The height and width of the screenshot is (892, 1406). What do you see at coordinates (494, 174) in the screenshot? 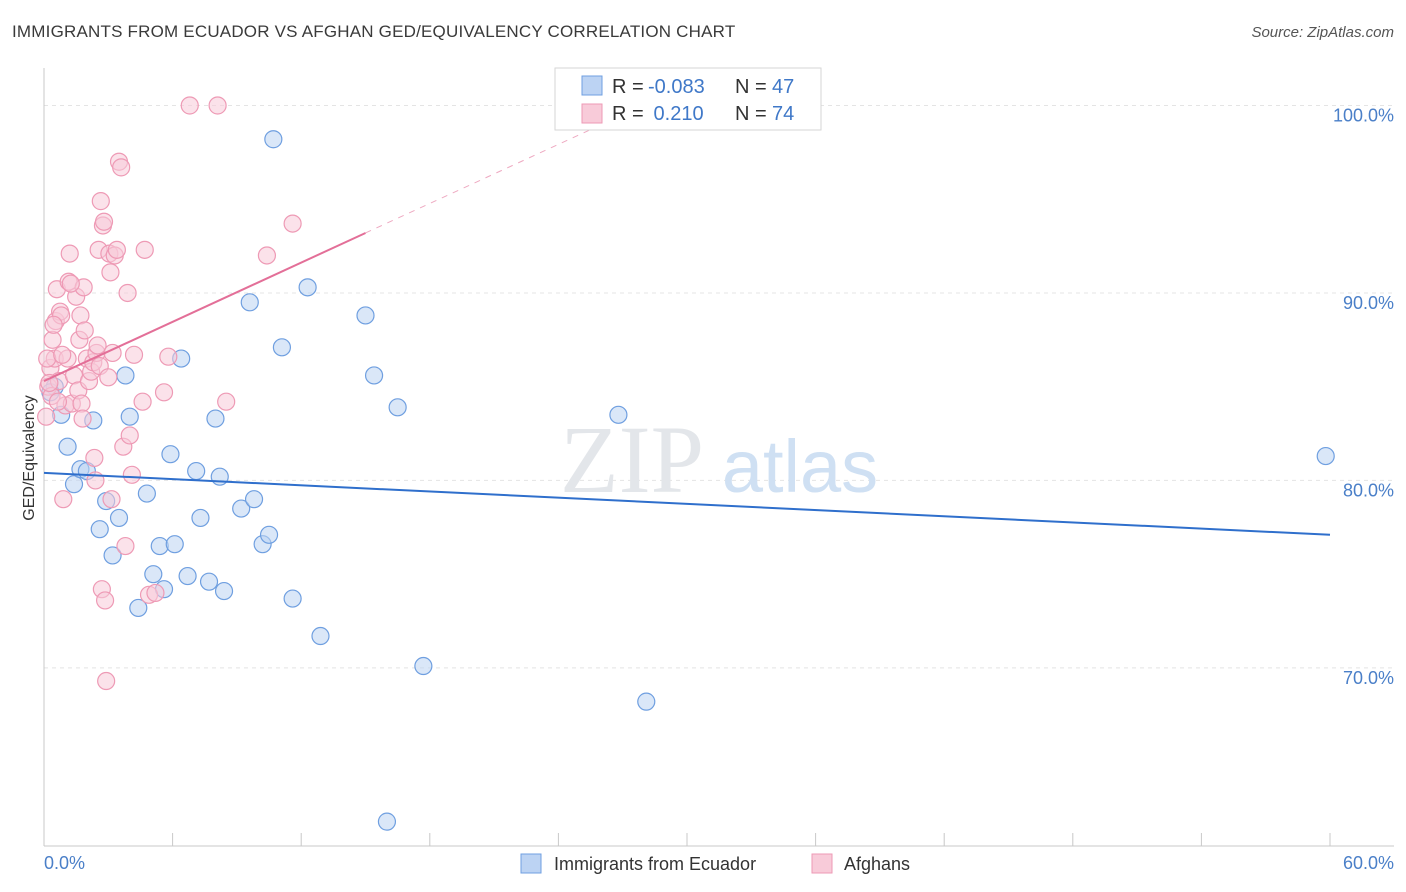
I see `afghans-trend-line-extension` at bounding box center [494, 174].